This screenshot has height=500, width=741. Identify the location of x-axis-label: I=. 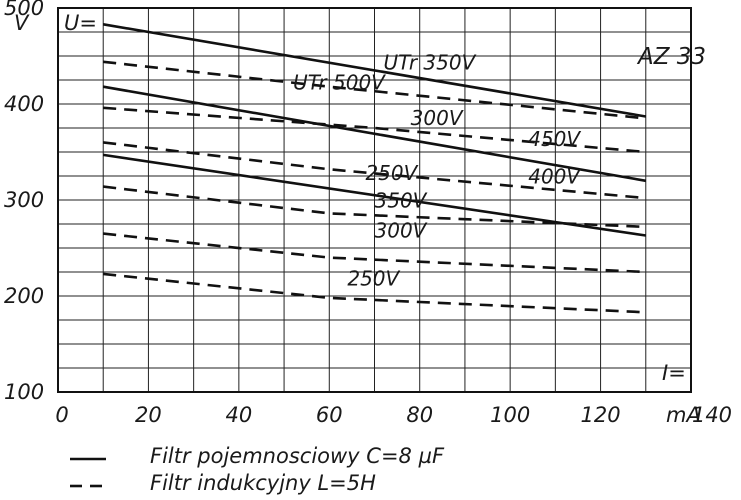
(674, 373).